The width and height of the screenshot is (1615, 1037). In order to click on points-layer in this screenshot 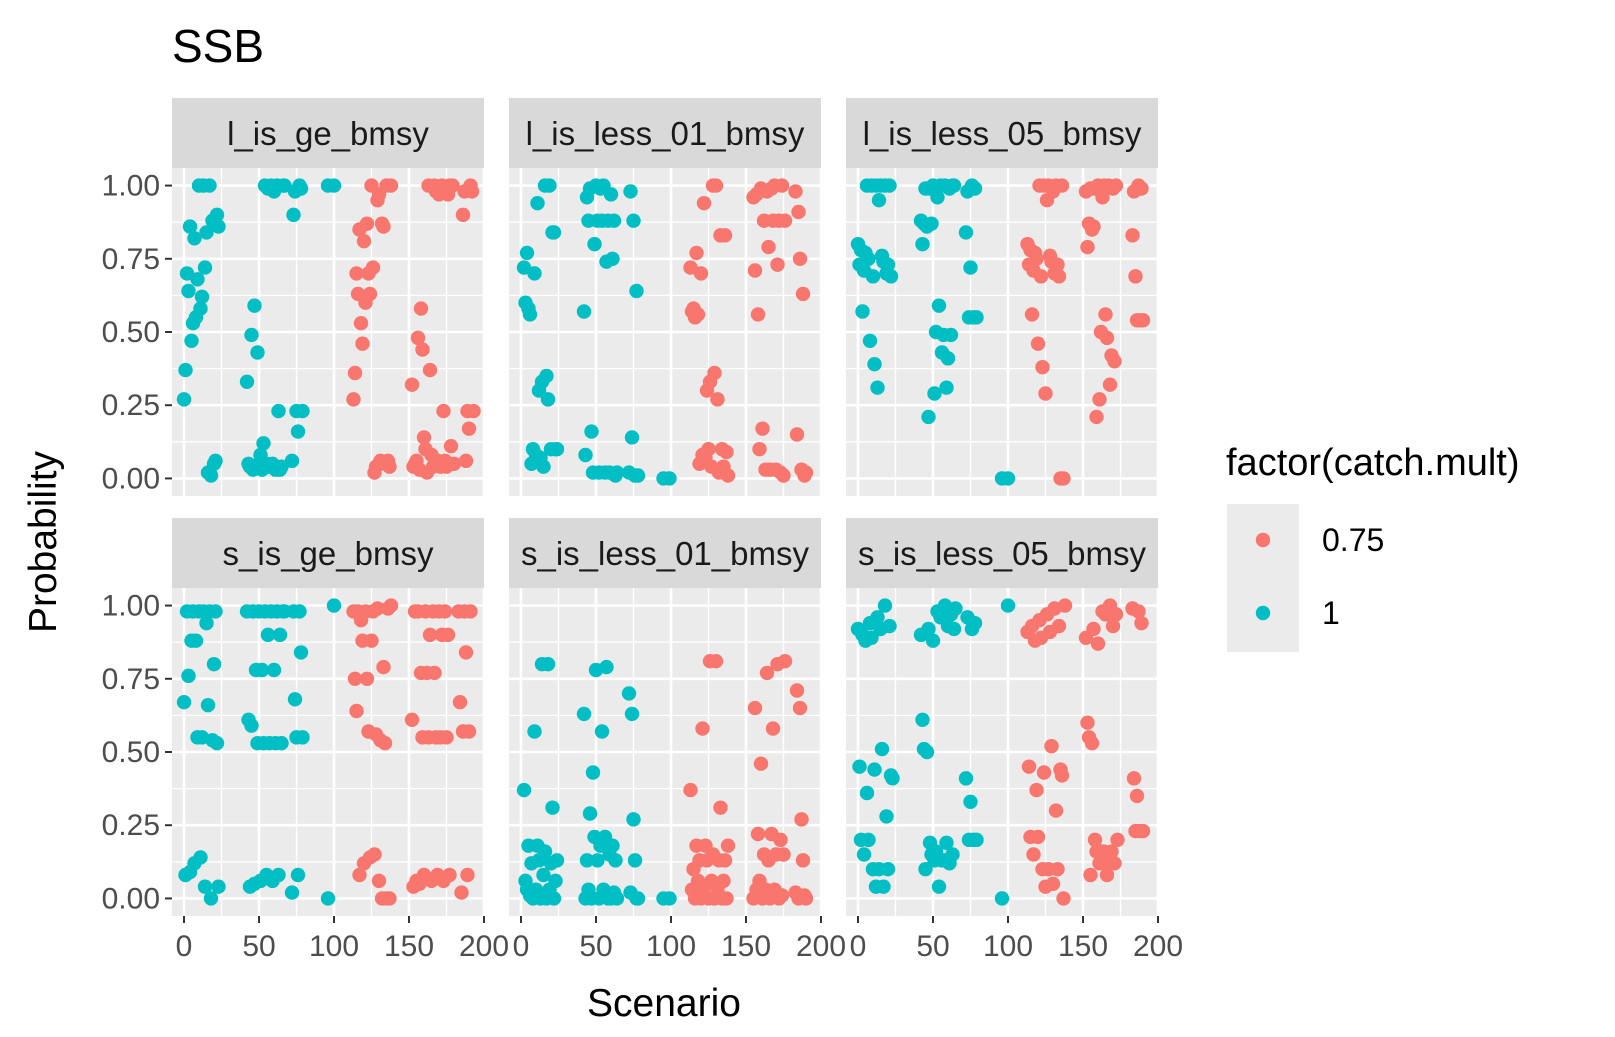, I will do `click(328, 330)`.